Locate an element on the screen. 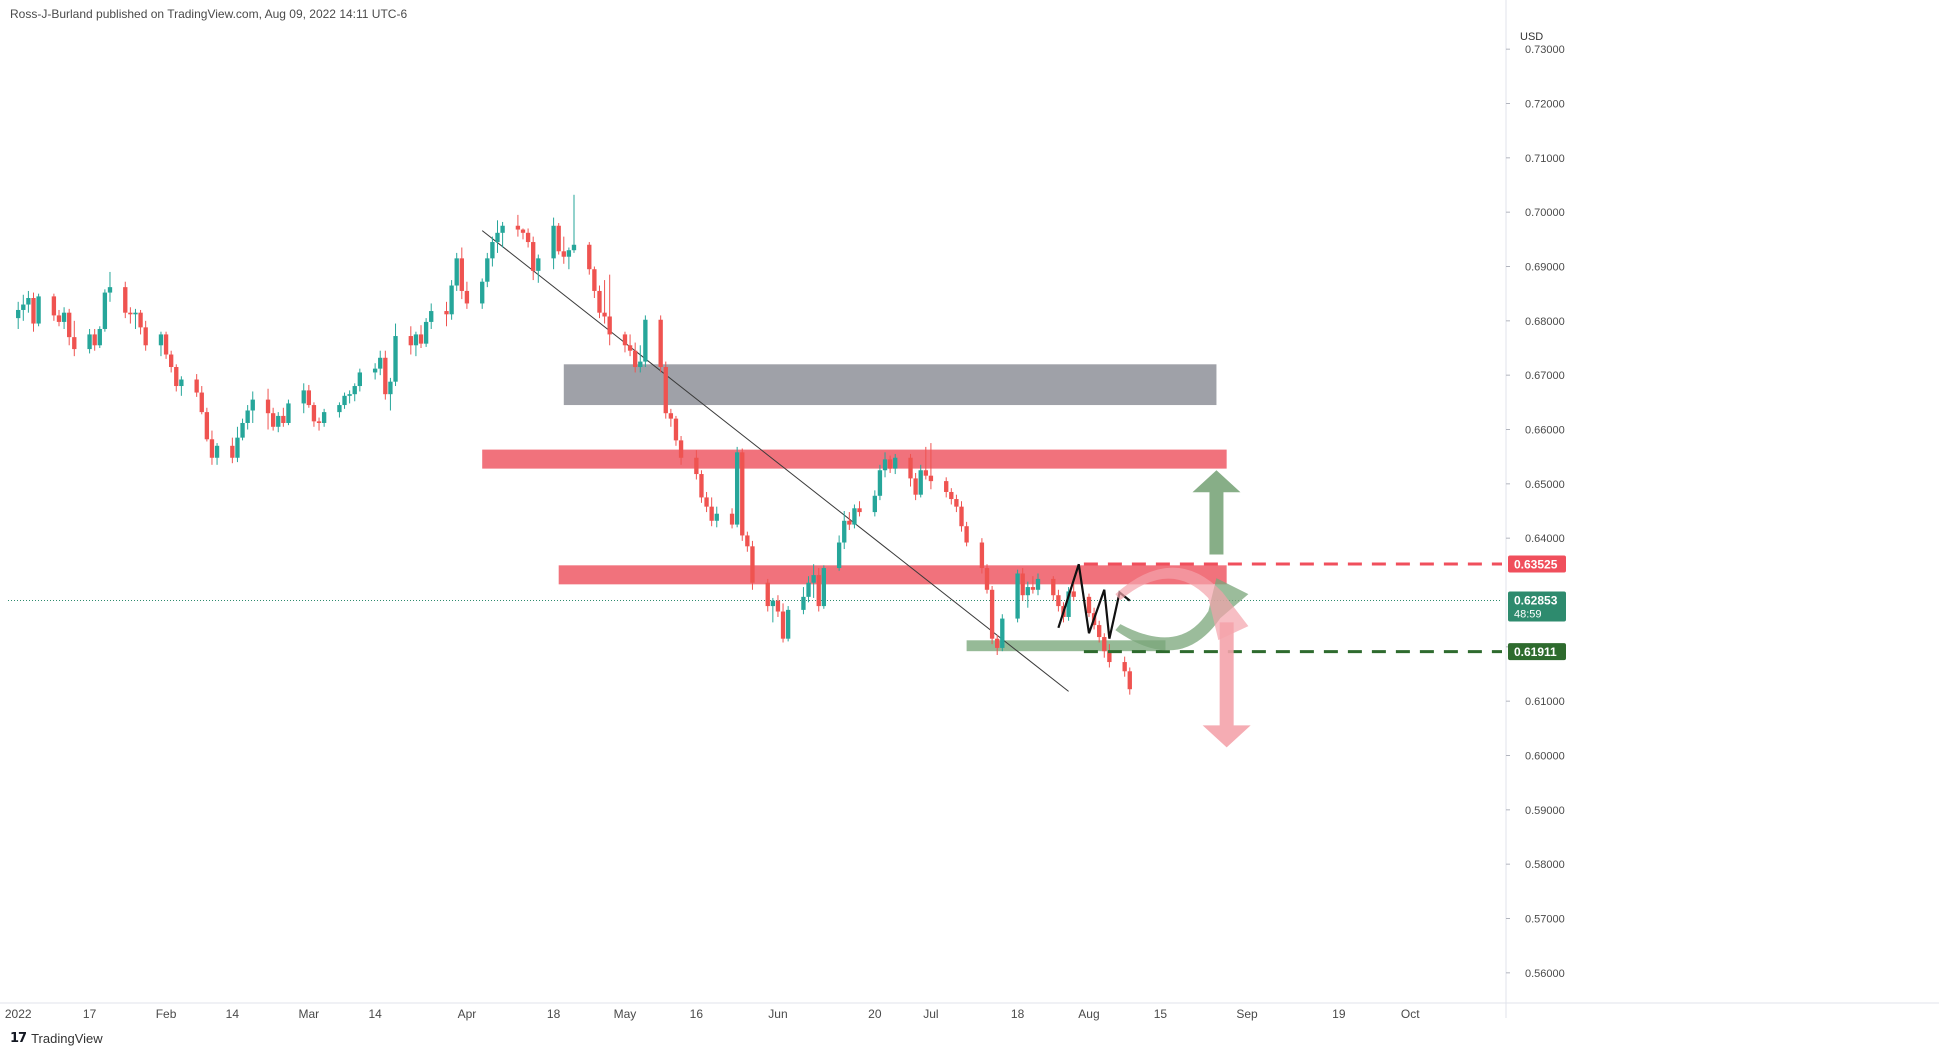 The width and height of the screenshot is (1939, 1056). y-tick-label: 0.65000 is located at coordinates (1545, 485).